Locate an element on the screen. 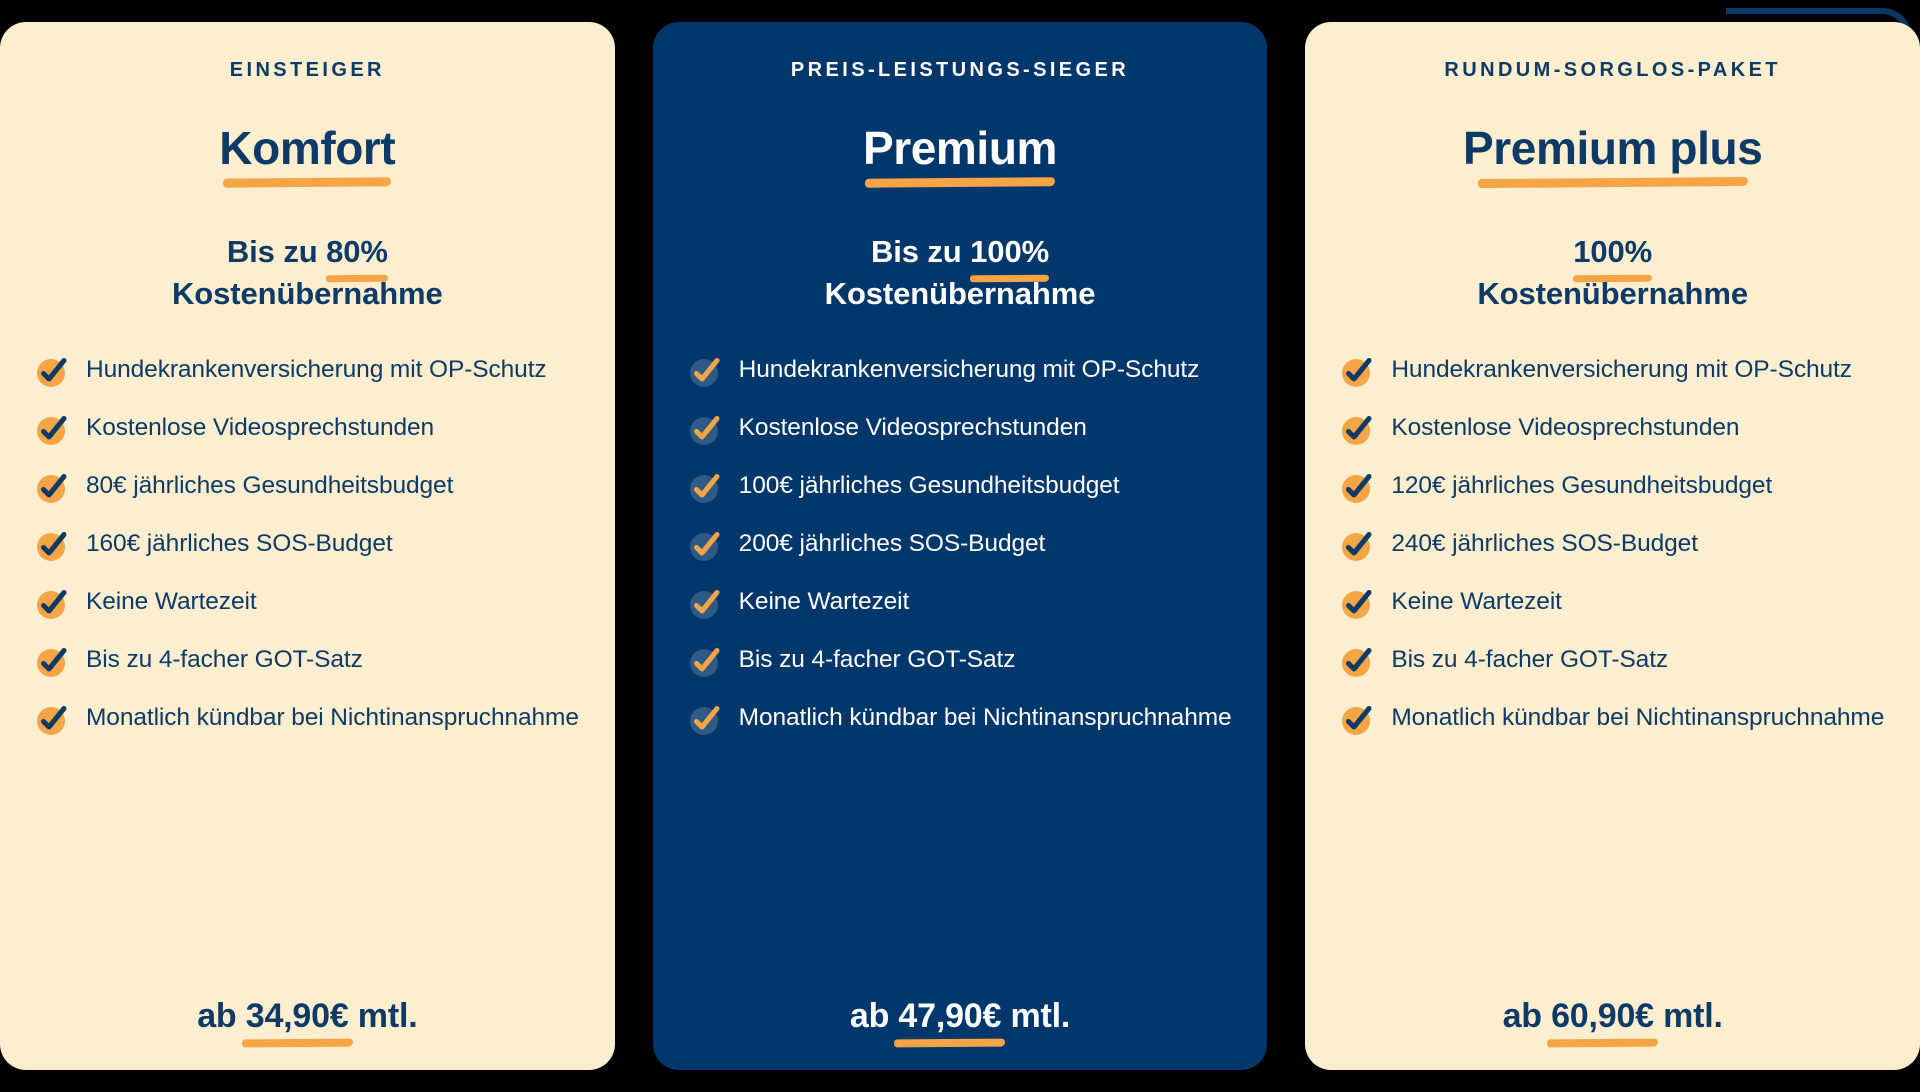  coverage-headline: 100% Kostenübernahme is located at coordinates (1612, 272).